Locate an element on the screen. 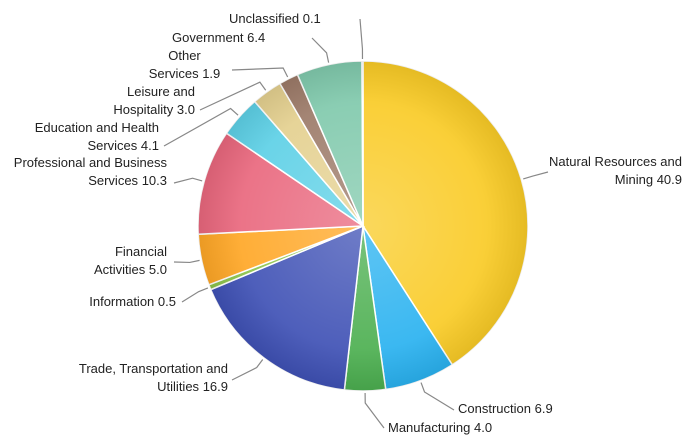 The width and height of the screenshot is (682, 438). slice-label: Education and Health Services 4.1 is located at coordinates (95, 137).